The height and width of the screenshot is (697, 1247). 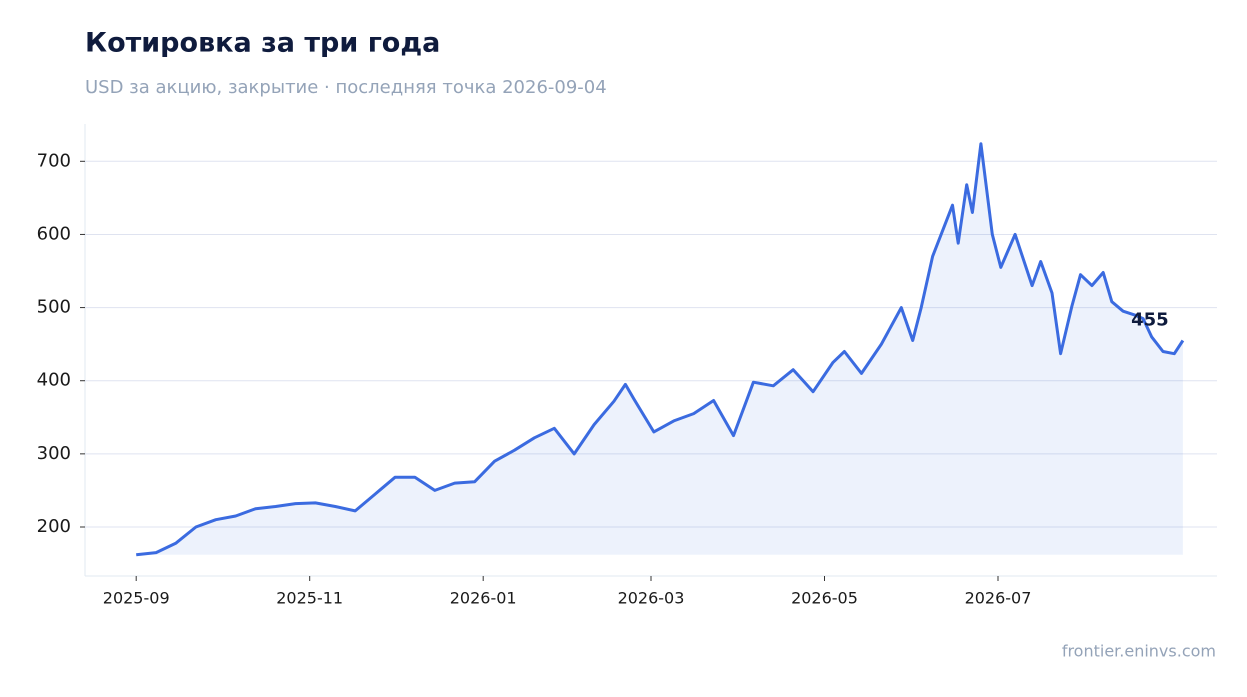 I want to click on y-tick-label: 300, so click(x=54, y=453).